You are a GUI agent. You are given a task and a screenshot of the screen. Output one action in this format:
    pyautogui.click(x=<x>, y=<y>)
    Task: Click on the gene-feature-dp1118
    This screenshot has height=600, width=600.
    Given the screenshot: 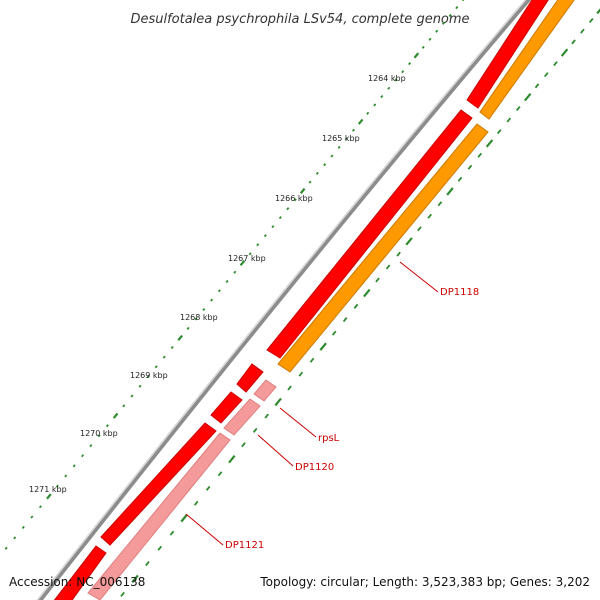 What is the action you would take?
    pyautogui.click(x=383, y=248)
    